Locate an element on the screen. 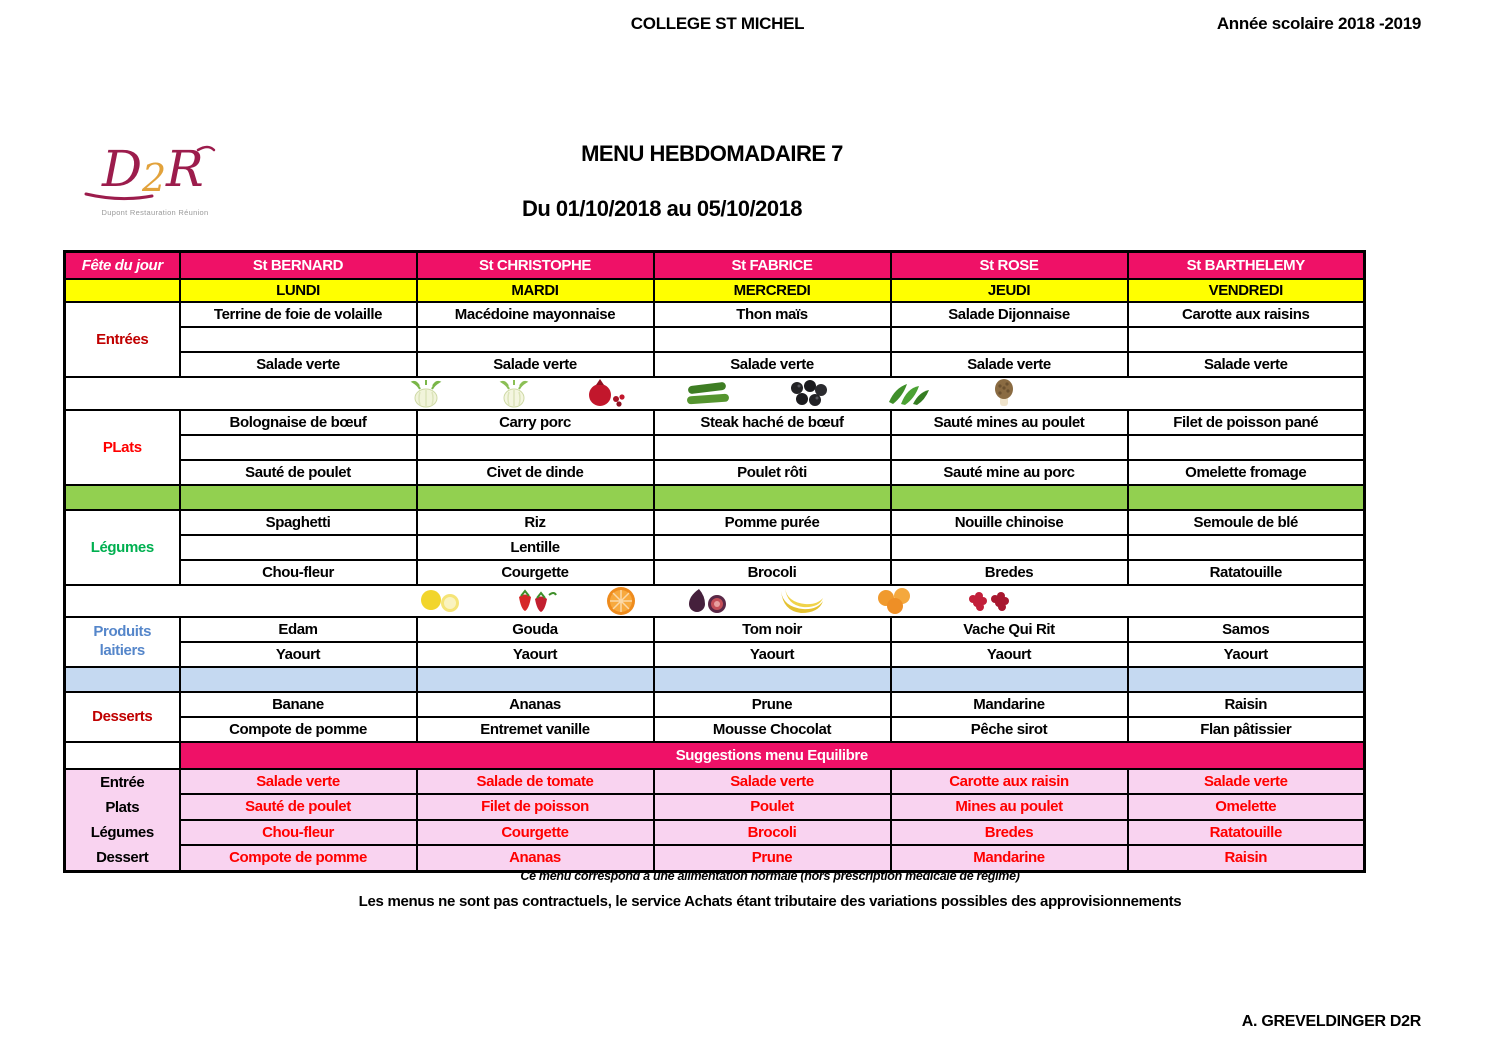 This screenshot has height=1058, width=1497. bredes-leaves-icon is located at coordinates (908, 393).